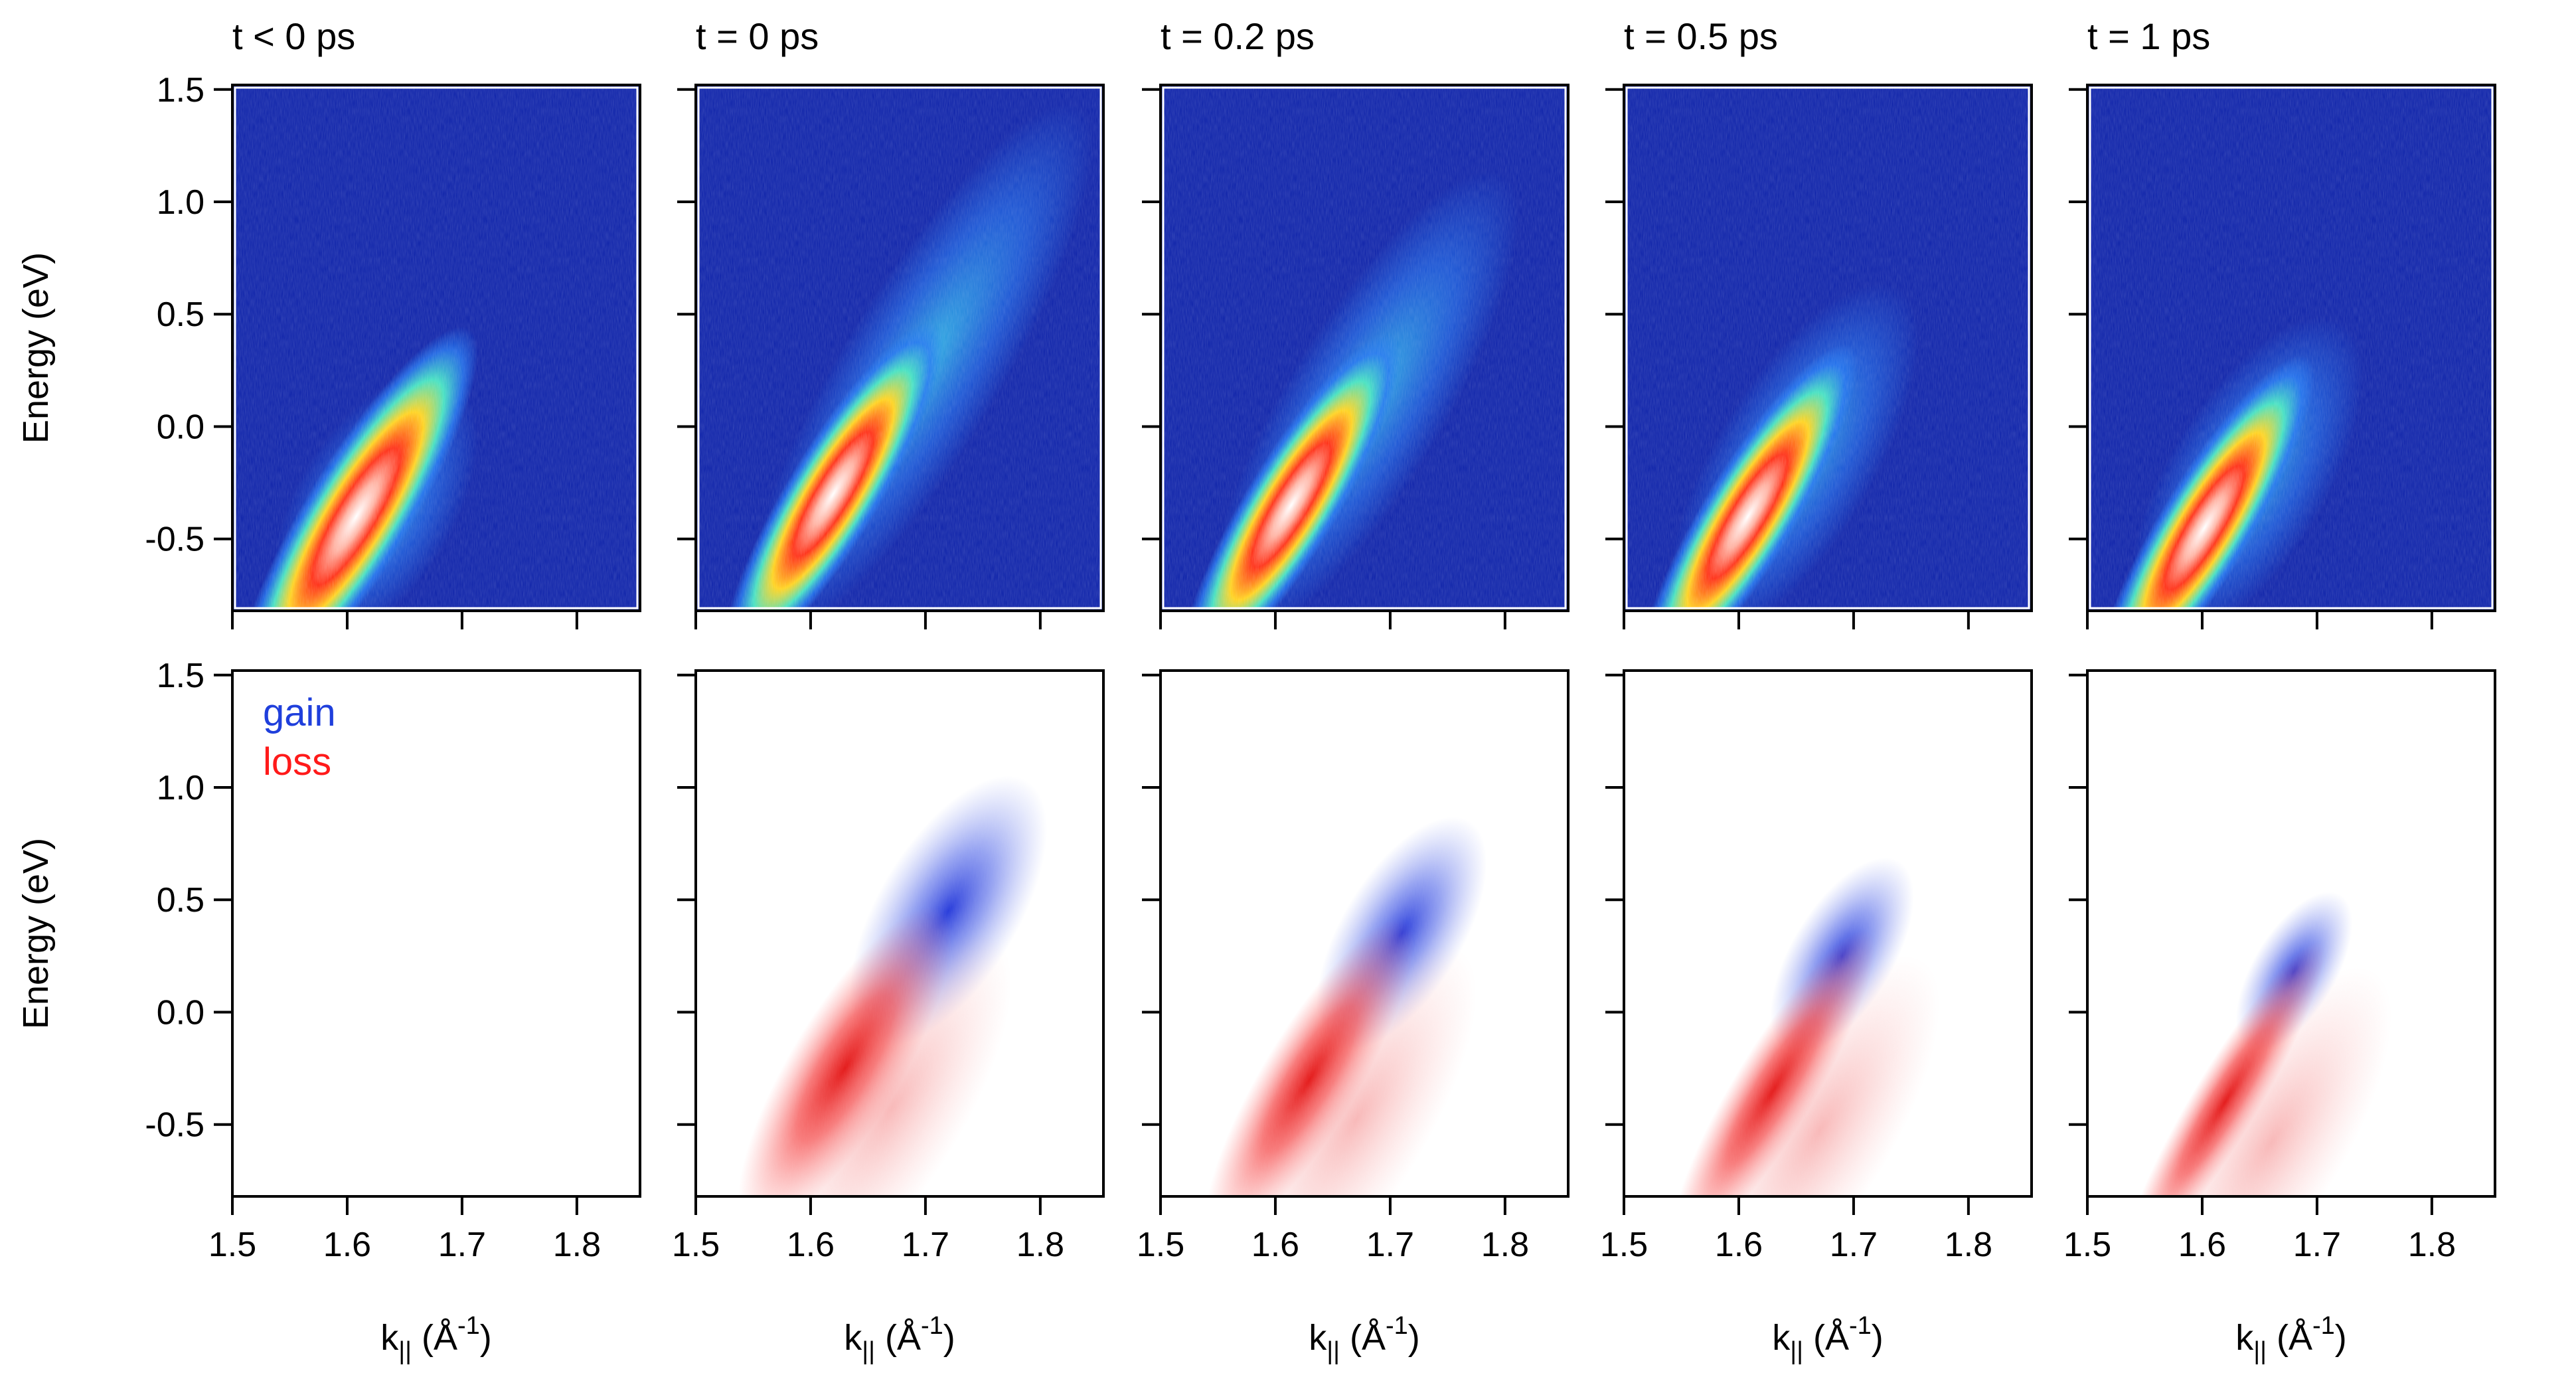 This screenshot has height=1373, width=2576. I want to click on panel-intensity-1: t = 0 ps, so click(891, 322).